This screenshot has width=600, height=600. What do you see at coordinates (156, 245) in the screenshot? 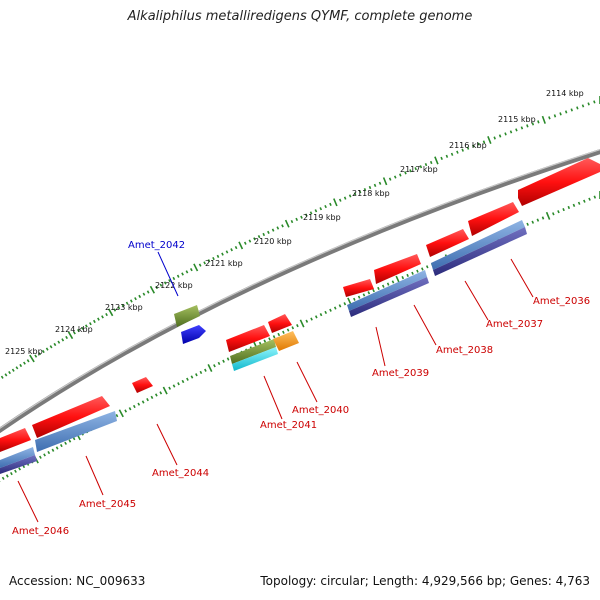
I see `gene-label-amet-2042: Amet_2042` at bounding box center [156, 245].